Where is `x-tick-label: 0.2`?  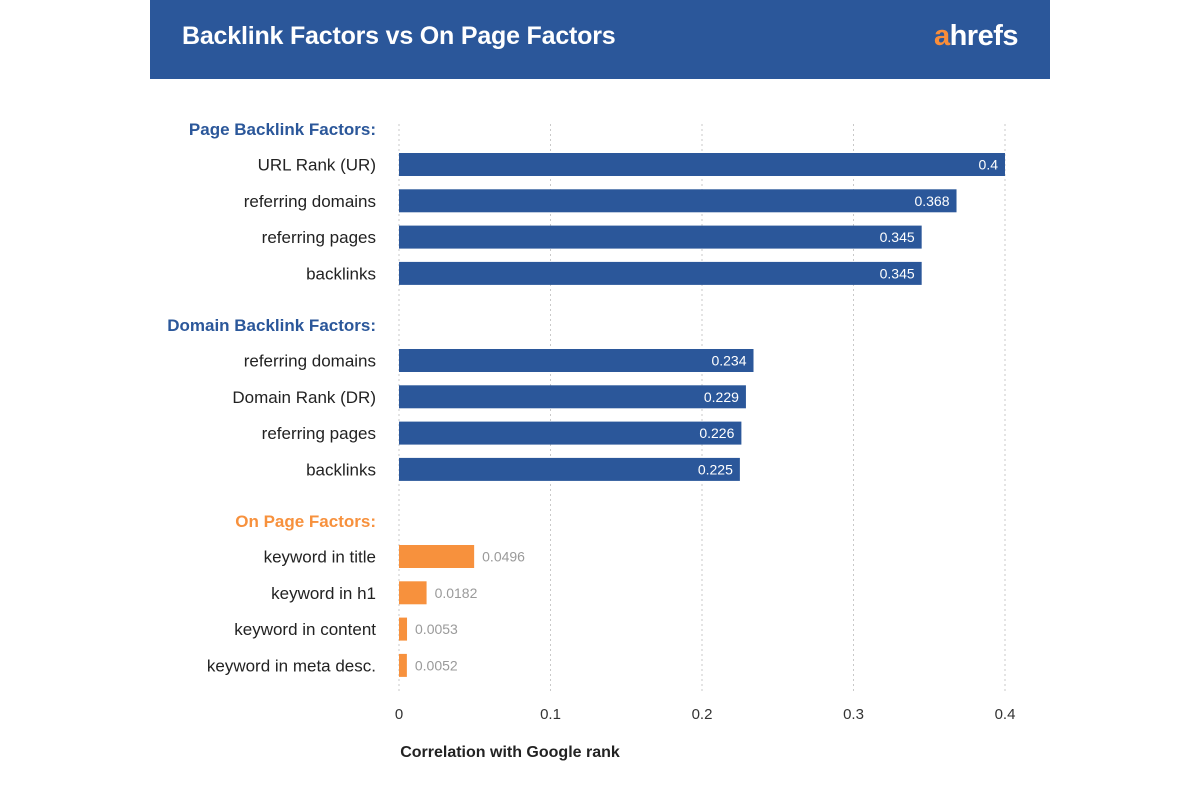 x-tick-label: 0.2 is located at coordinates (702, 714).